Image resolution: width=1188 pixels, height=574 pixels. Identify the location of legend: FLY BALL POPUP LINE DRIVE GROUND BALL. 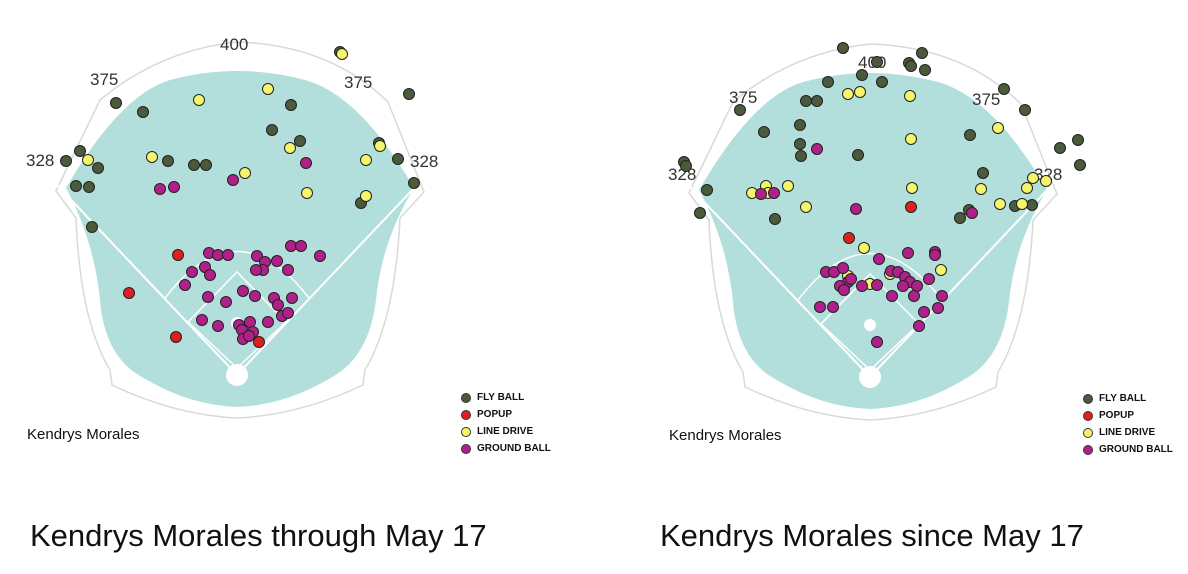
(1128, 424).